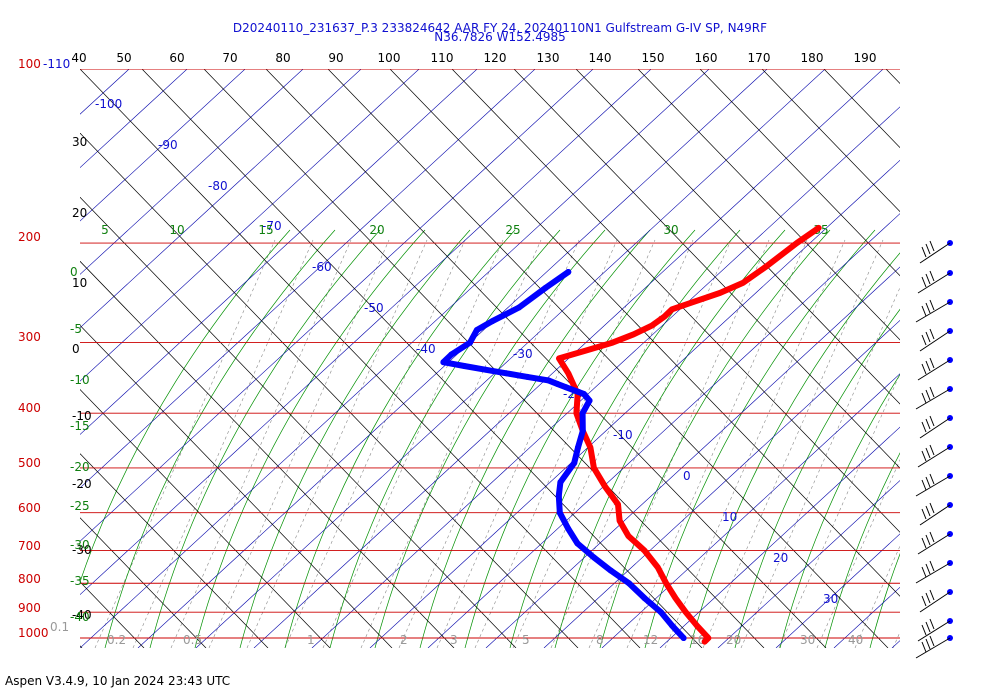  What do you see at coordinates (335, 58) in the screenshot?
I see `top-axis-label: 90` at bounding box center [335, 58].